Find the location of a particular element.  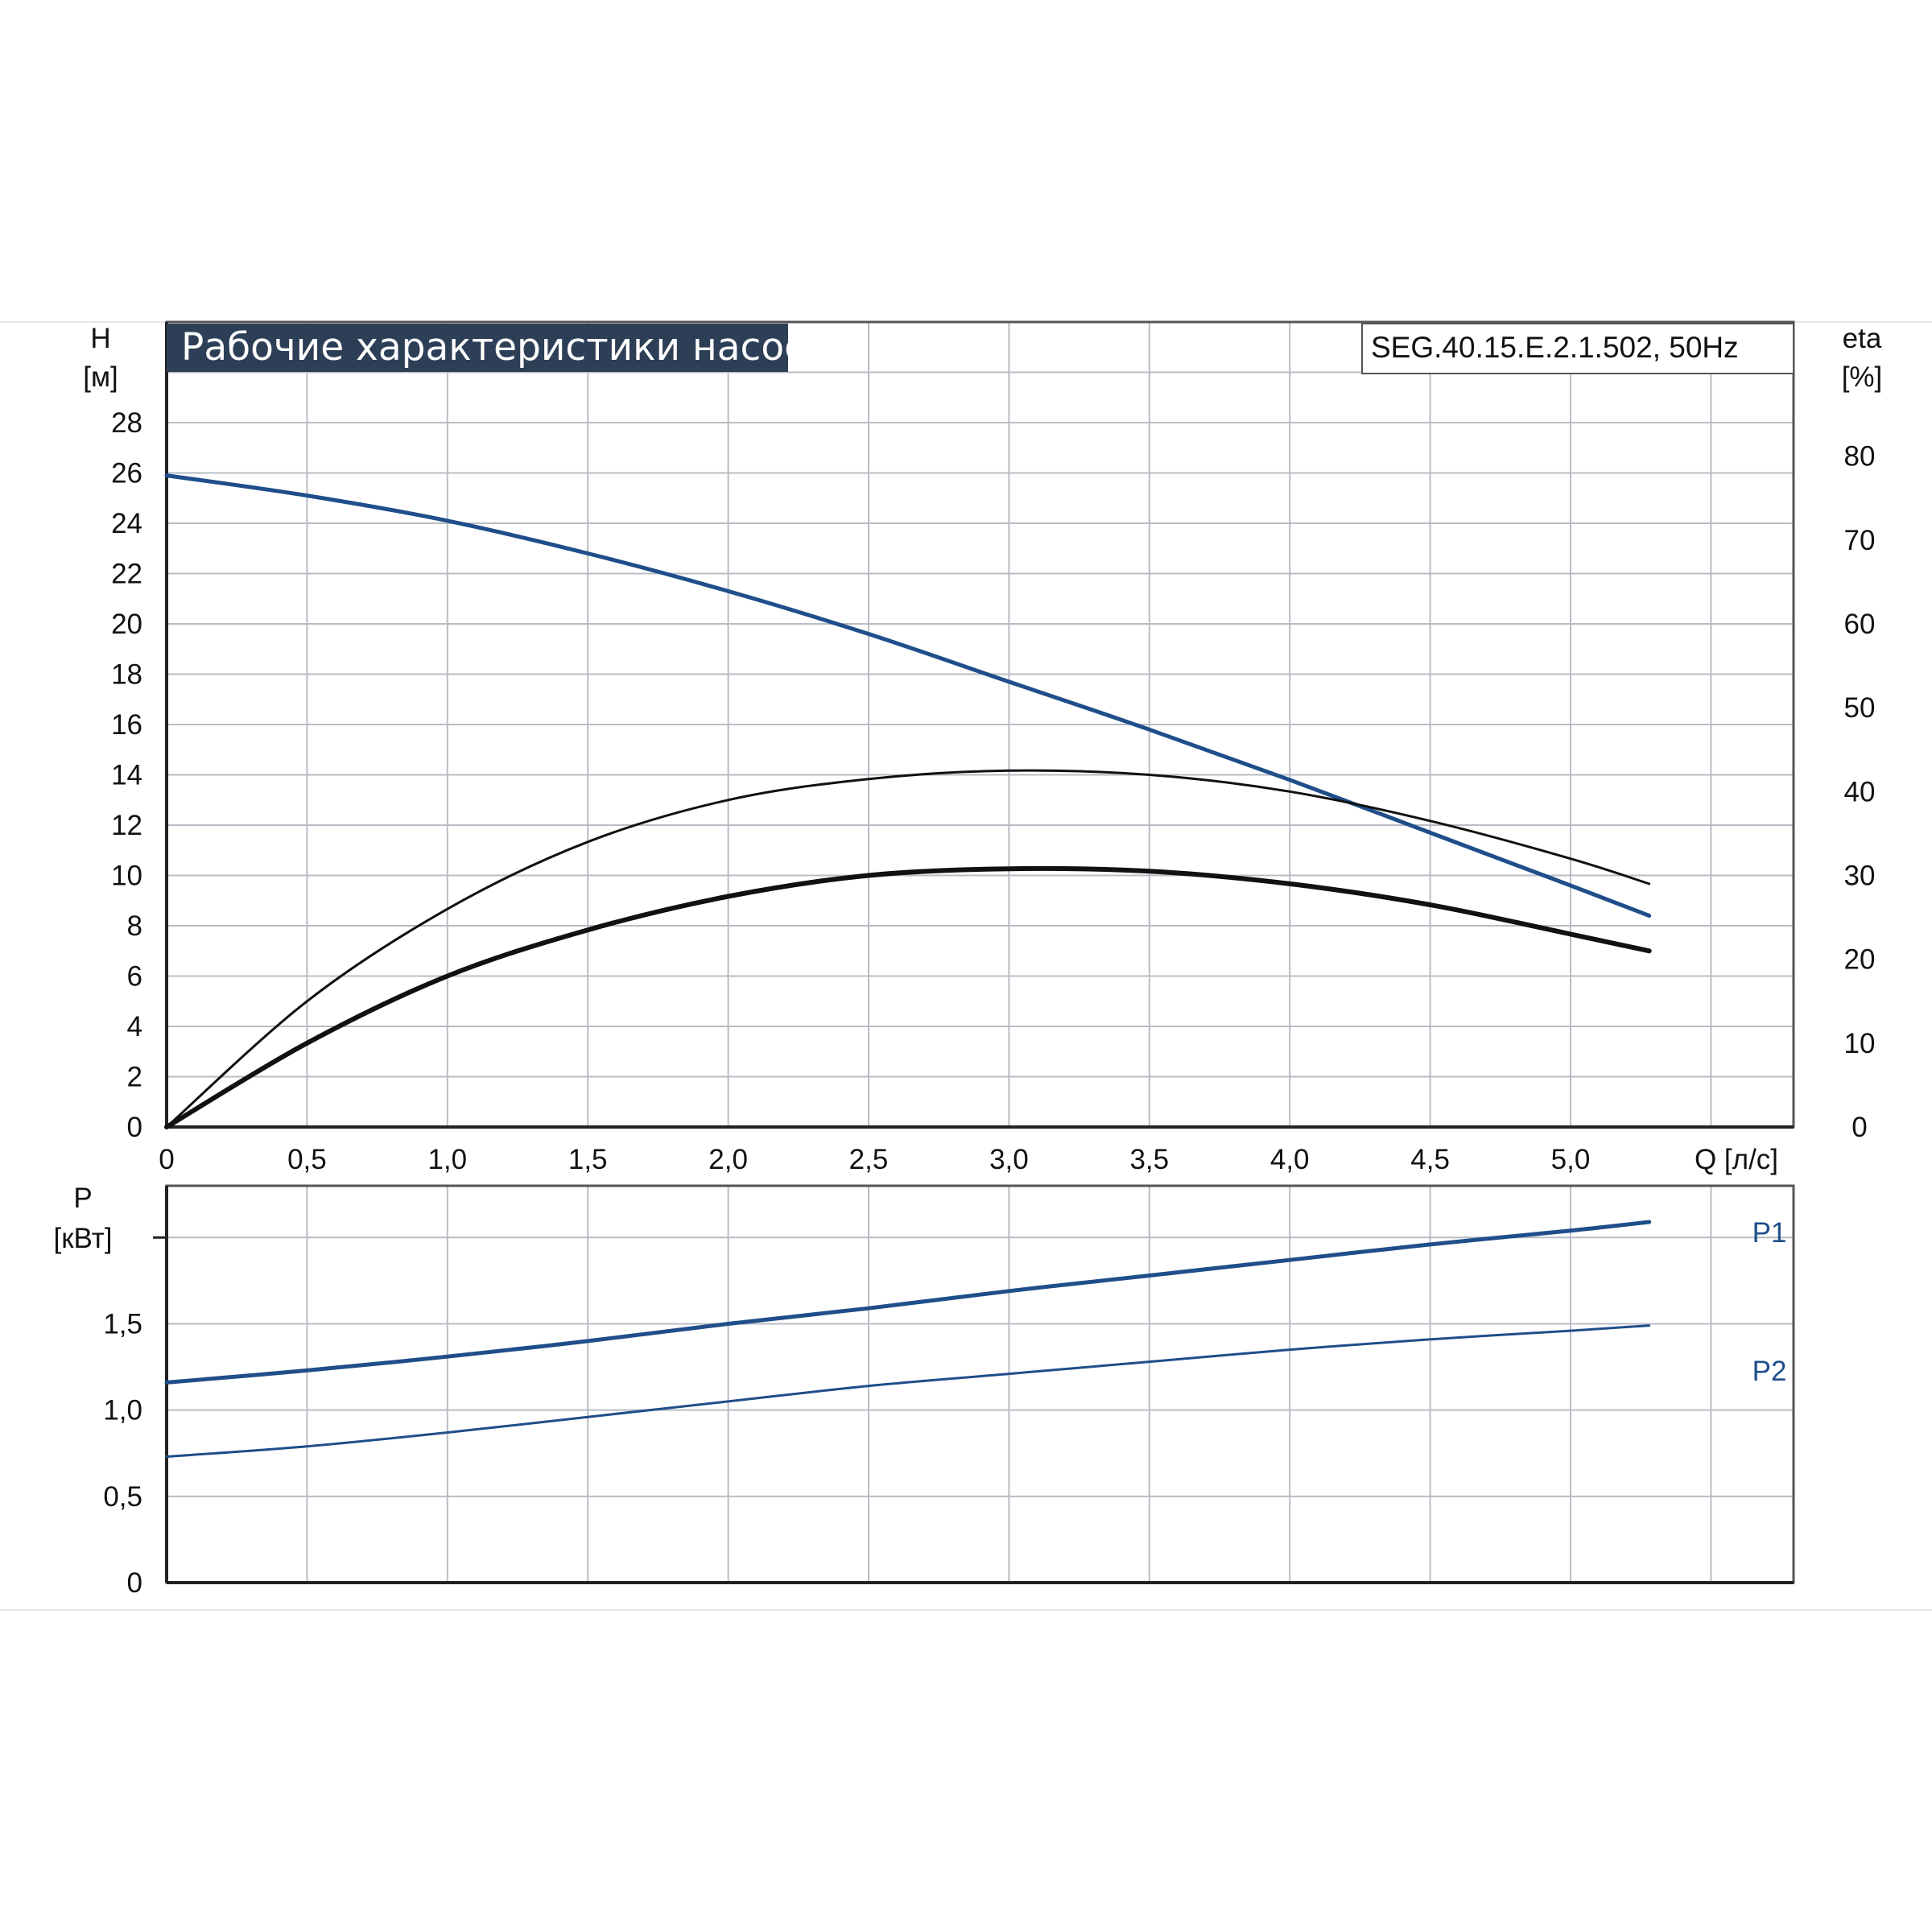

h-tick-label: 8 is located at coordinates (134, 926).